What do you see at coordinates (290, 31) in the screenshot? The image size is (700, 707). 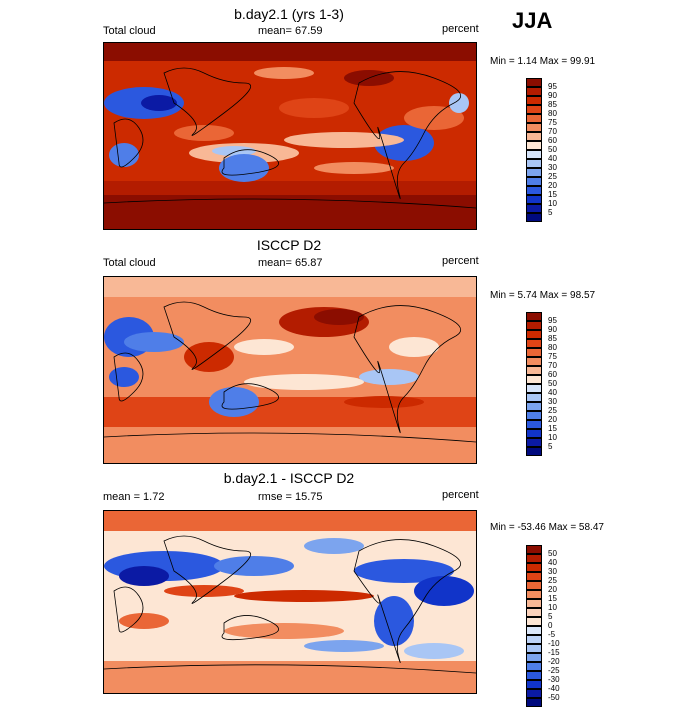 I see `panel1-mean-label: mean= 67.59` at bounding box center [290, 31].